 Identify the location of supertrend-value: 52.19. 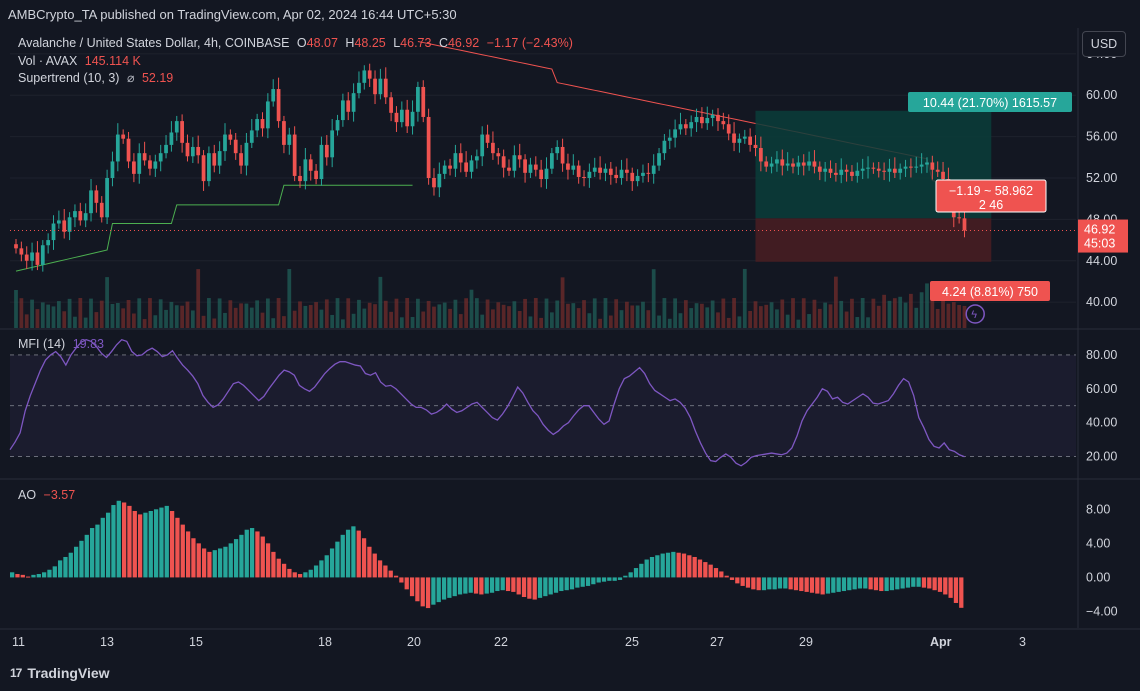
(157, 78).